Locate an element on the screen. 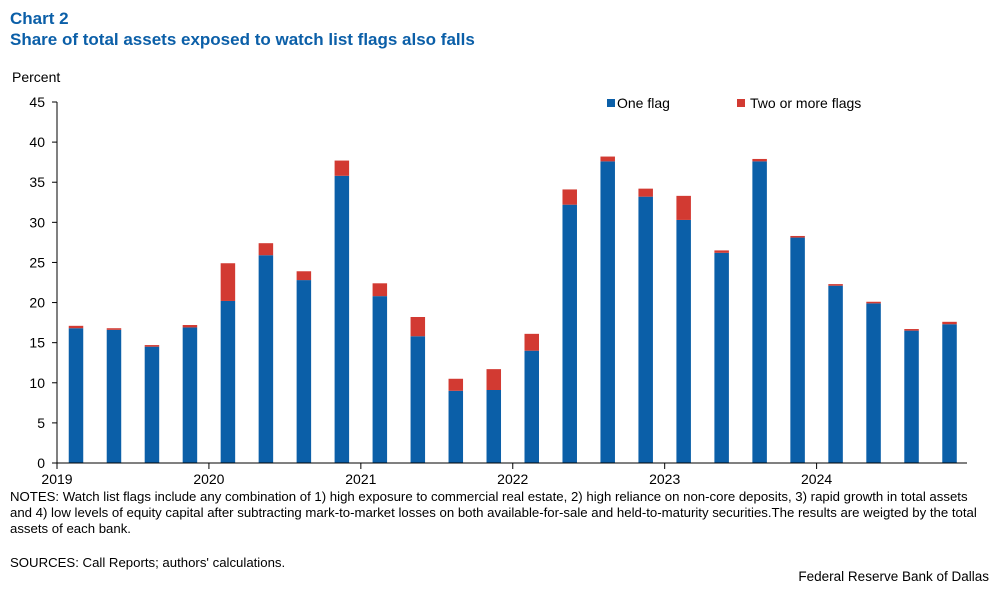 Image resolution: width=997 pixels, height=589 pixels. x-tick-label: 2023 is located at coordinates (664, 479).